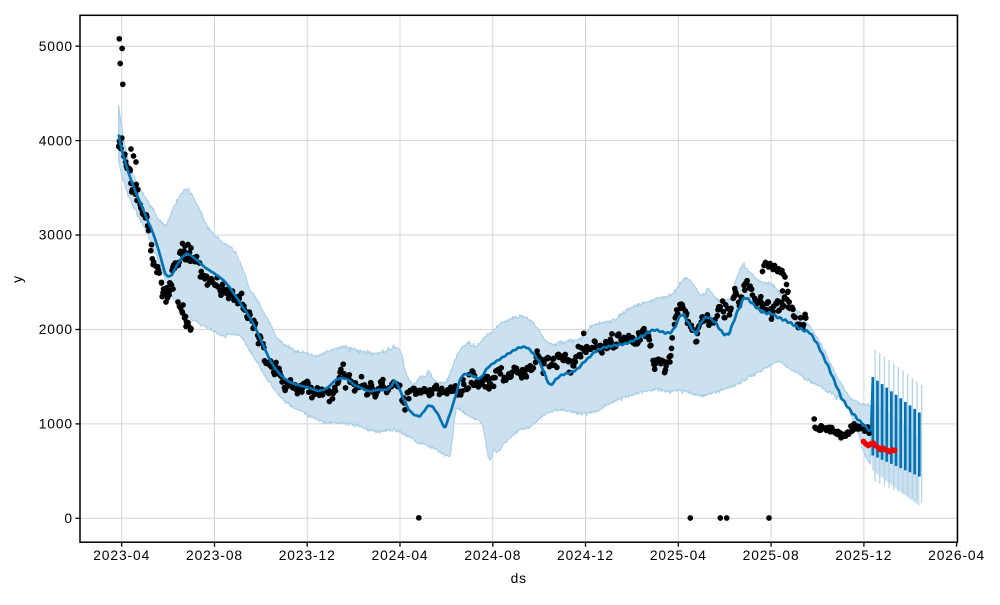 This screenshot has height=605, width=1000. I want to click on svg-text: y, so click(17, 279).